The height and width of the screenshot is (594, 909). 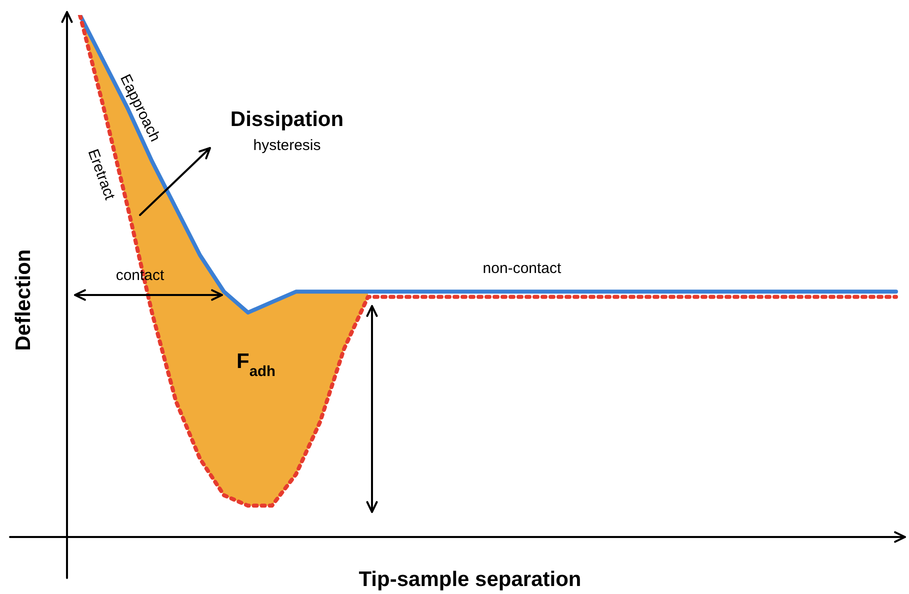 I want to click on annotation: hysteresis, so click(x=287, y=145).